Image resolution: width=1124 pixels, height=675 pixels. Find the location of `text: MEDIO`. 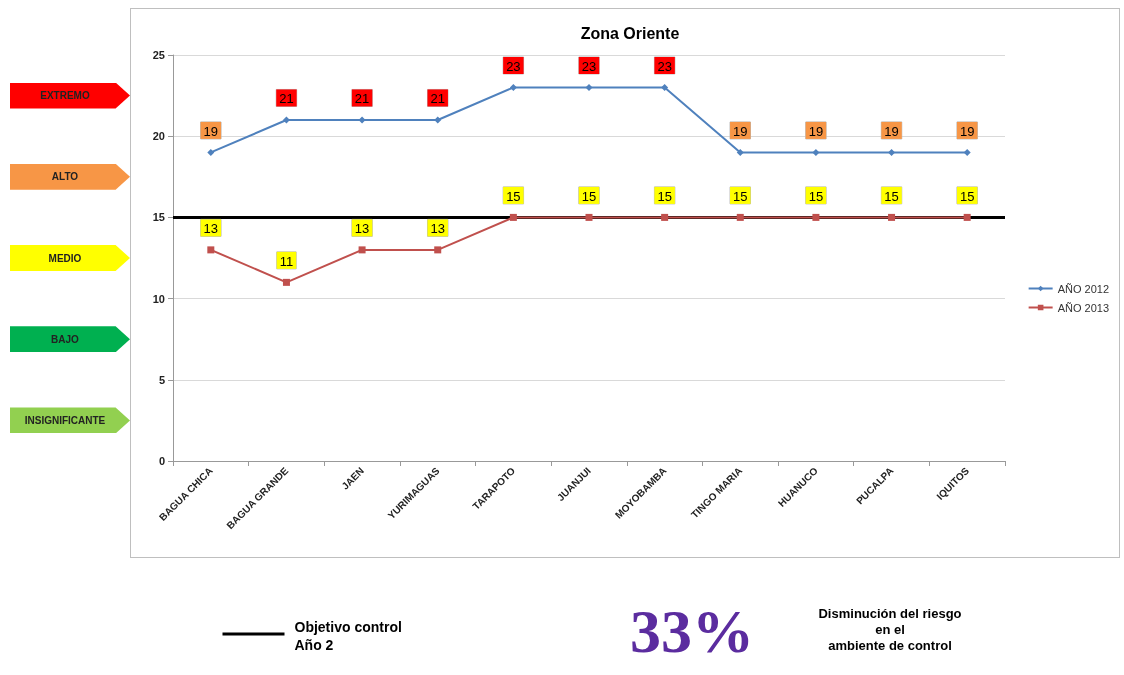

text: MEDIO is located at coordinates (70, 258).